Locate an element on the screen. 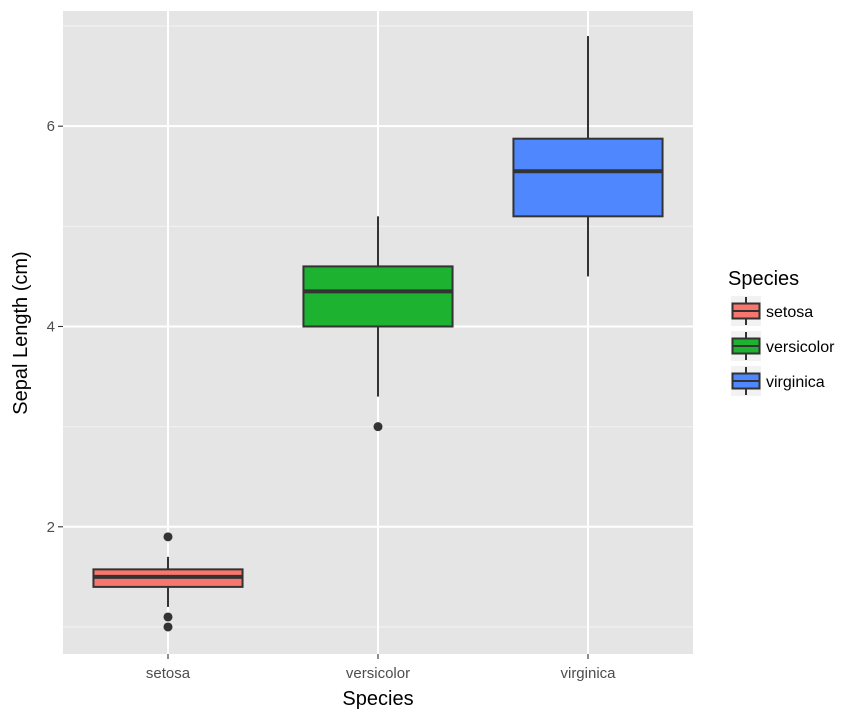  y-tick-label: 6 is located at coordinates (51, 126).